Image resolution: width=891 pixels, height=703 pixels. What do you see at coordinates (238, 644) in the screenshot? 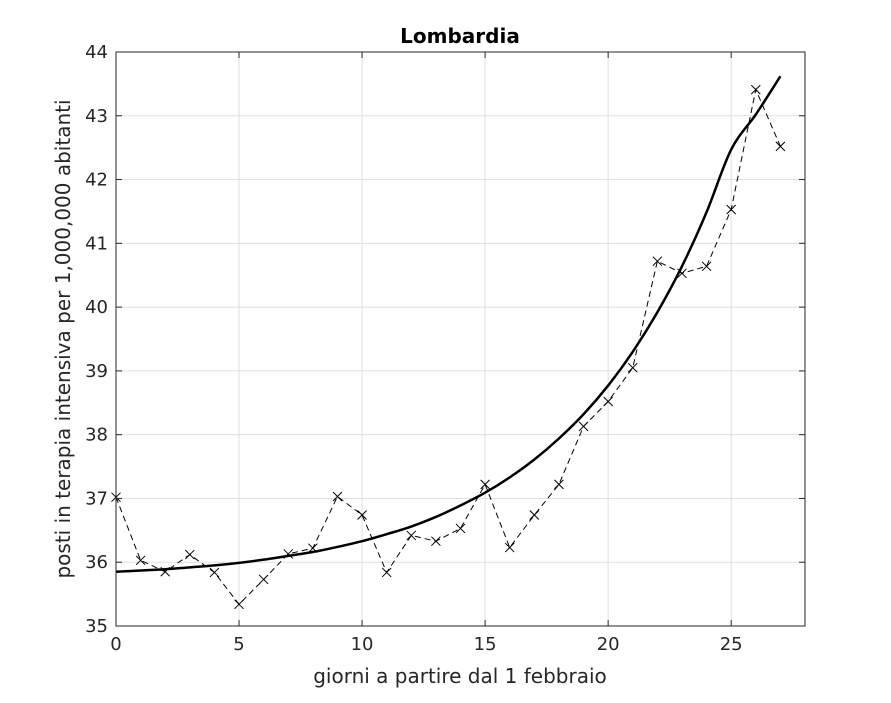
I see `x-tick-label: 5` at bounding box center [238, 644].